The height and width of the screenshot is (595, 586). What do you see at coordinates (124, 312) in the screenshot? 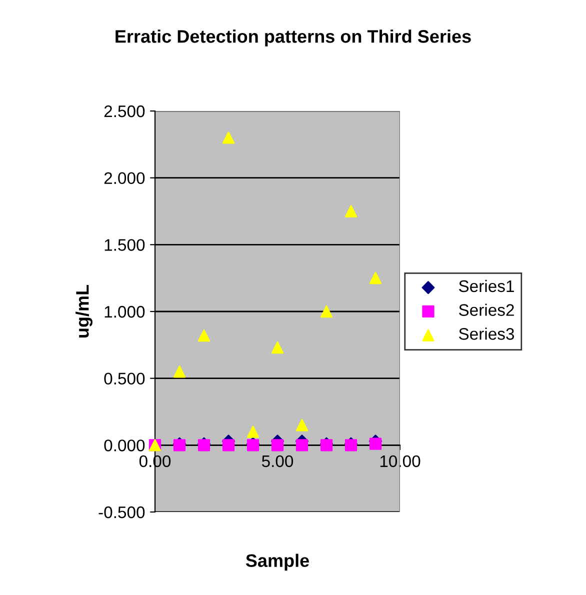
I see `y-tick-label: 1.000` at bounding box center [124, 312].